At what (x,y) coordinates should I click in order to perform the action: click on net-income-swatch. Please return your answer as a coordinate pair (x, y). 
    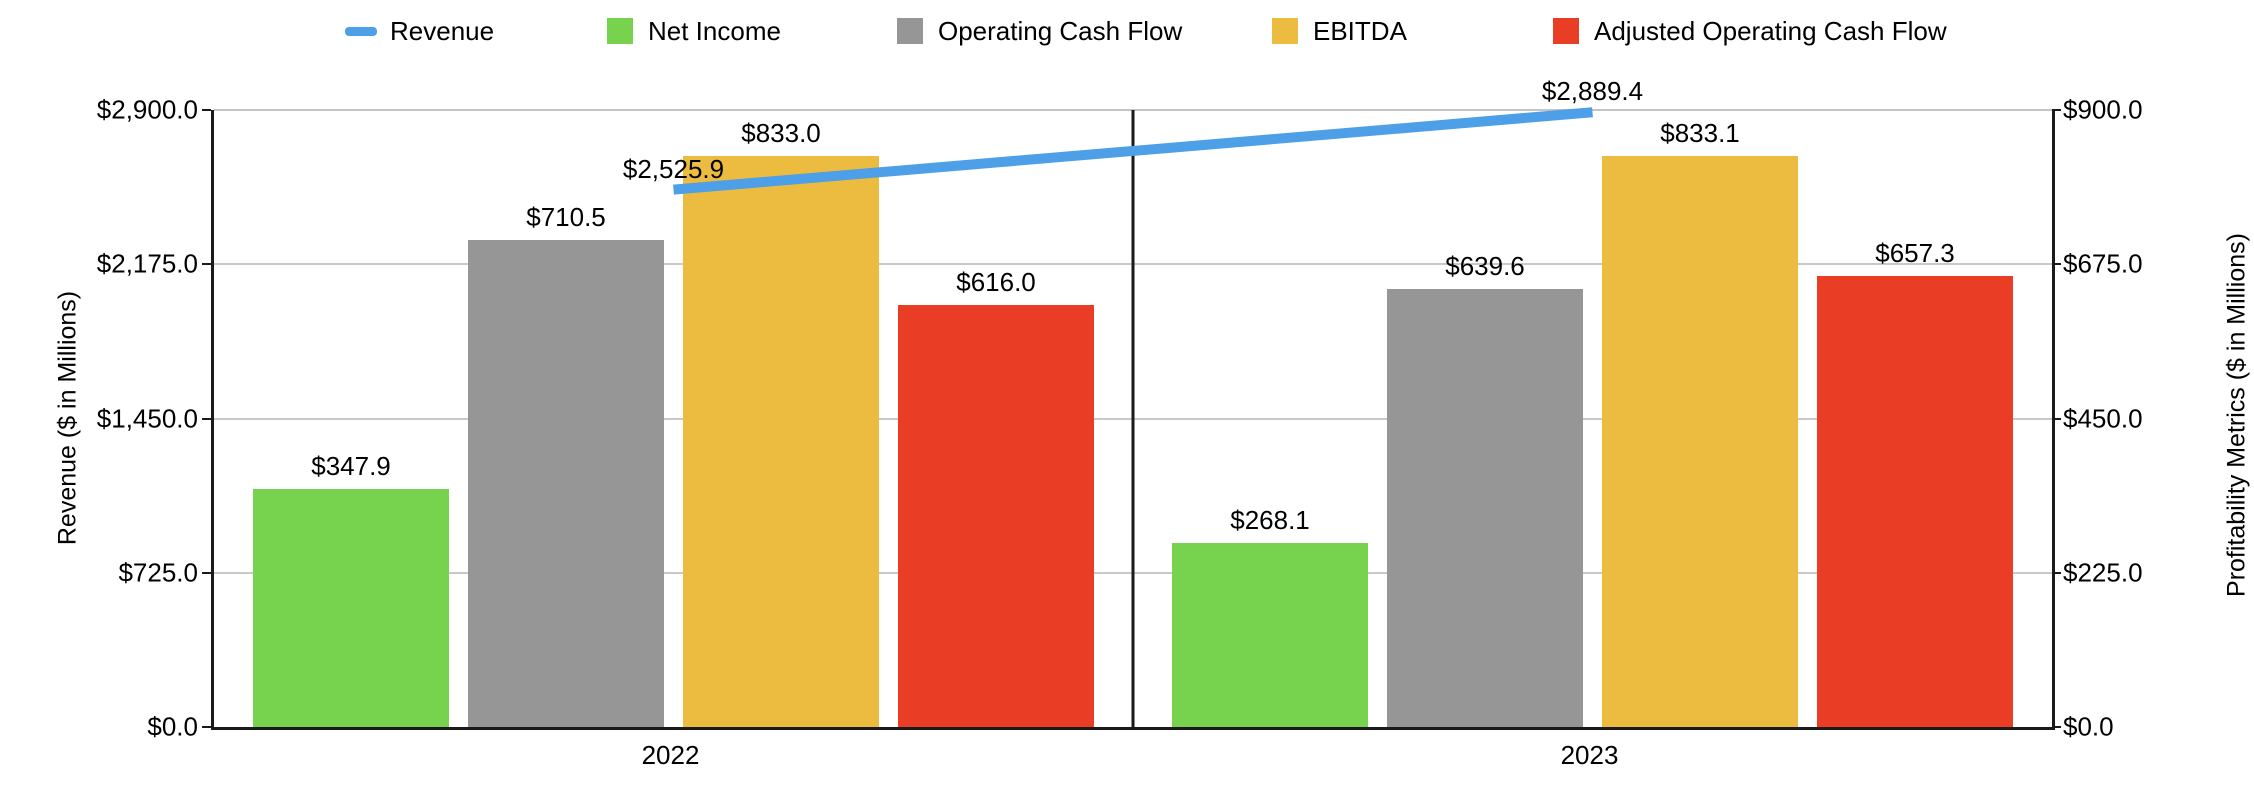
    Looking at the image, I should click on (620, 31).